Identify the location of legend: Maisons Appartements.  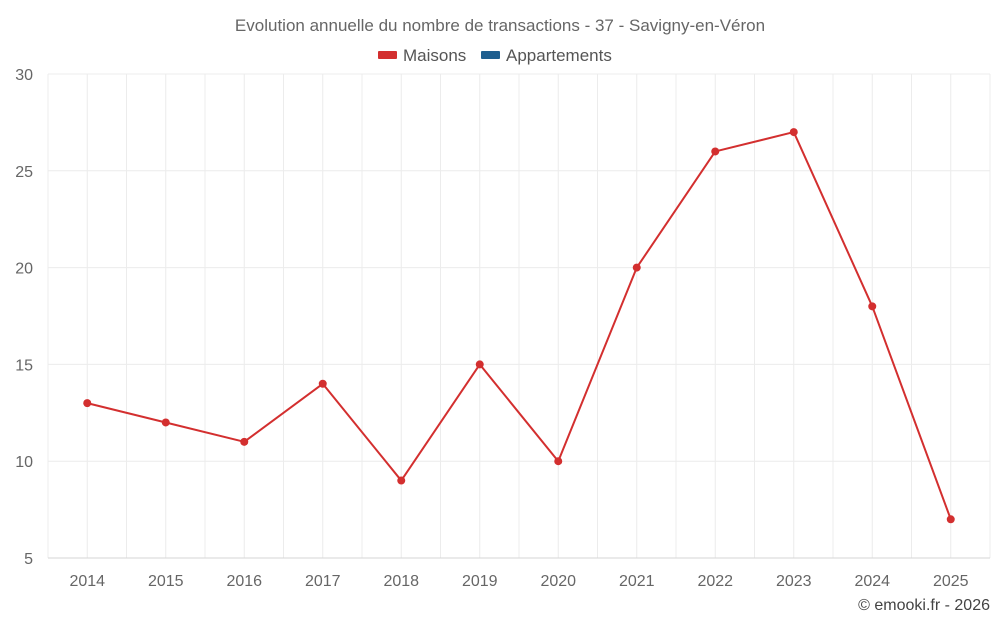
(495, 55).